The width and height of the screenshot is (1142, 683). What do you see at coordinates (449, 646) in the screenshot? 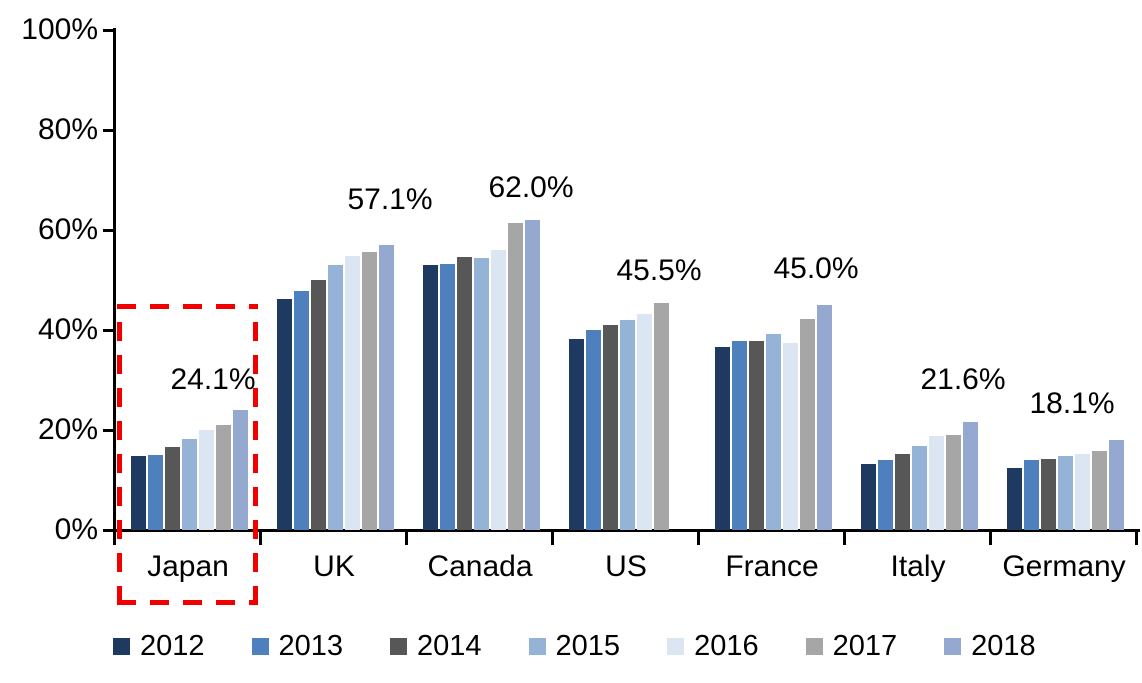
I see `legend-label-2014: 2014` at bounding box center [449, 646].